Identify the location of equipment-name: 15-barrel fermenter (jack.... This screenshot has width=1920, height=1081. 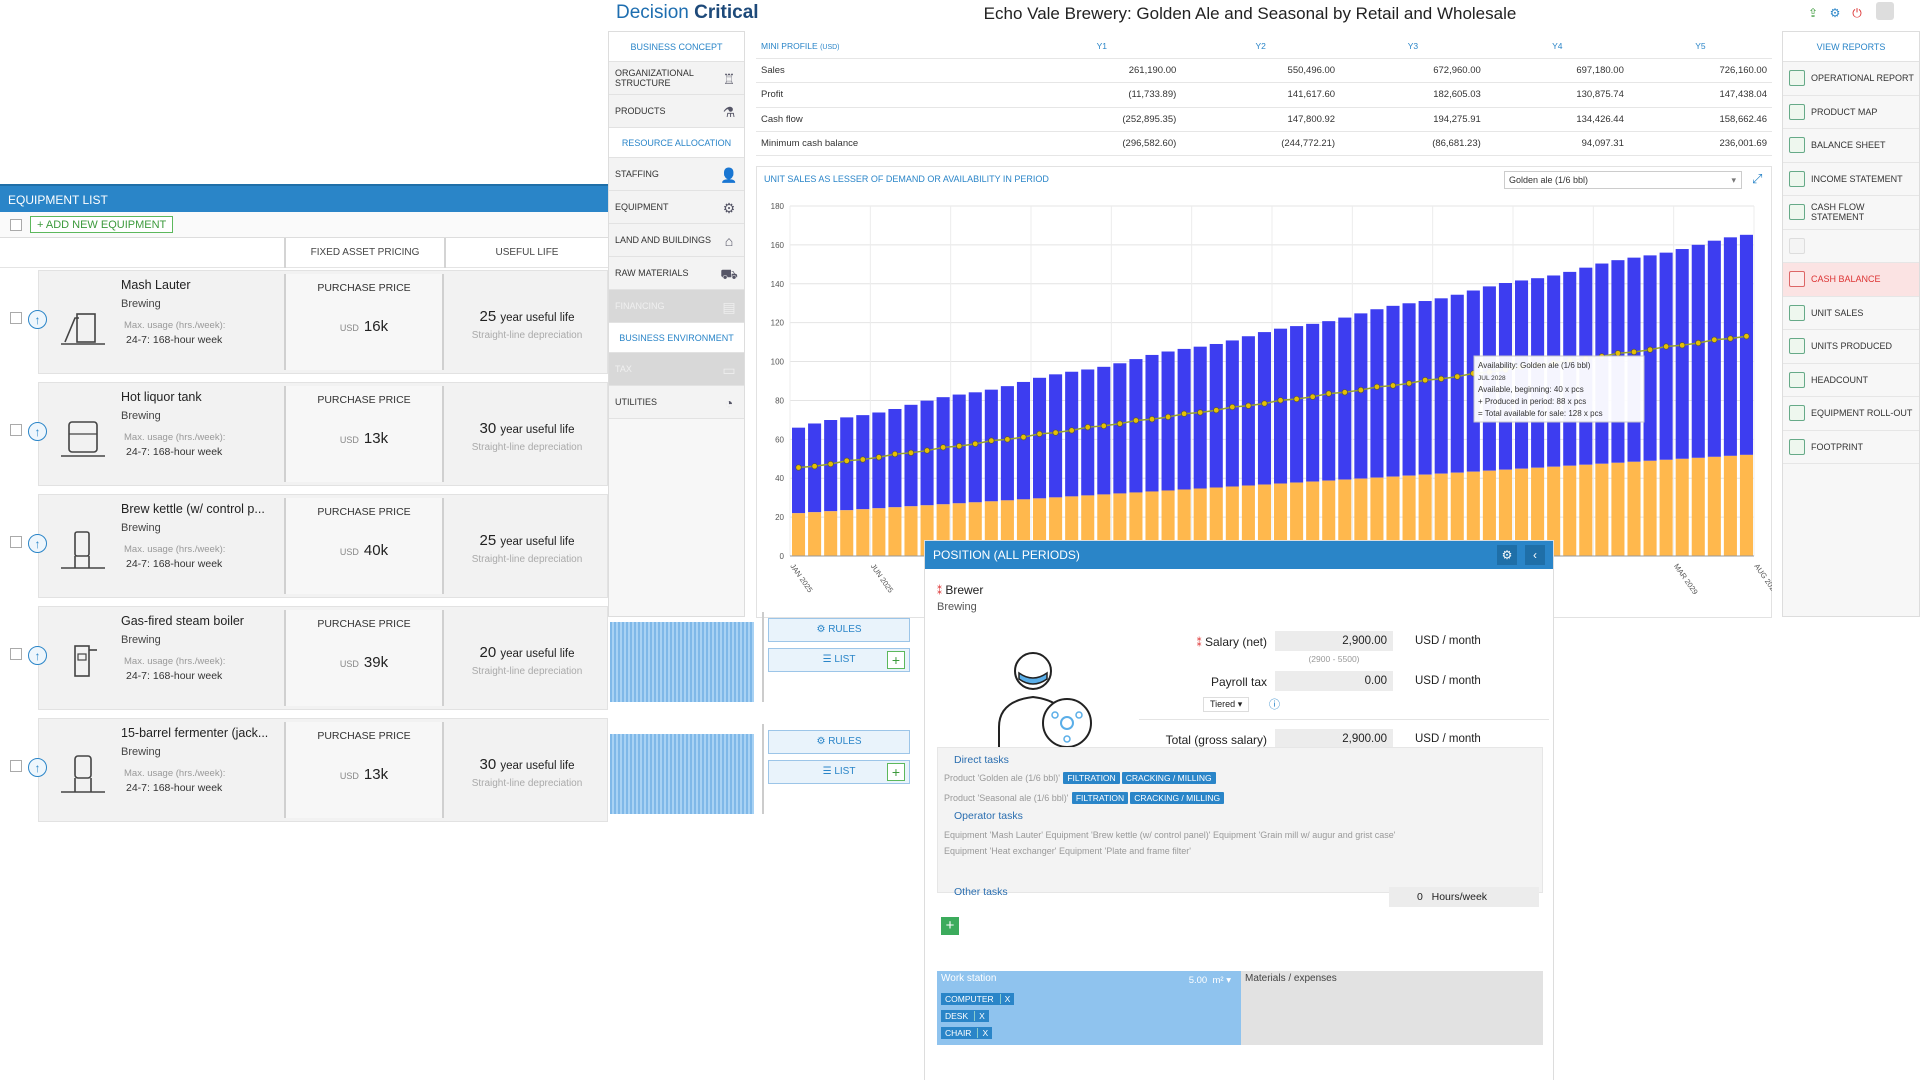
(195, 733).